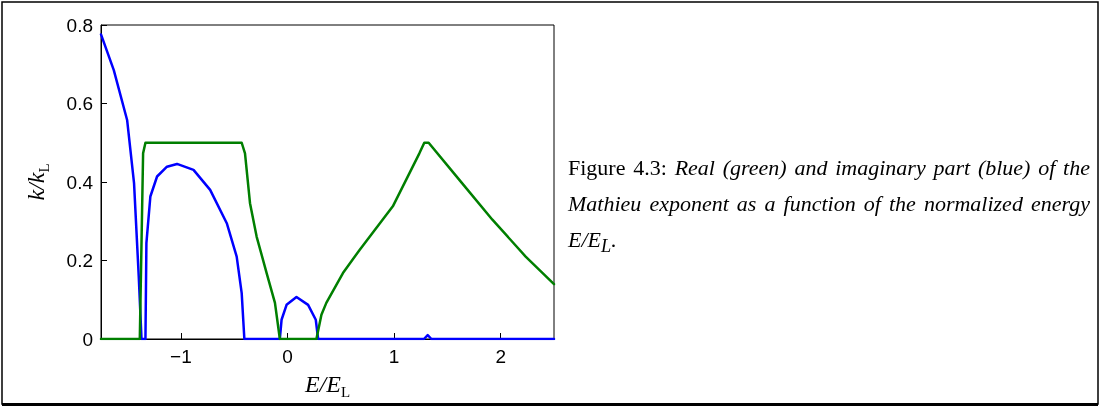 This screenshot has width=1112, height=419. What do you see at coordinates (87, 339) in the screenshot?
I see `y-tick-label: 0` at bounding box center [87, 339].